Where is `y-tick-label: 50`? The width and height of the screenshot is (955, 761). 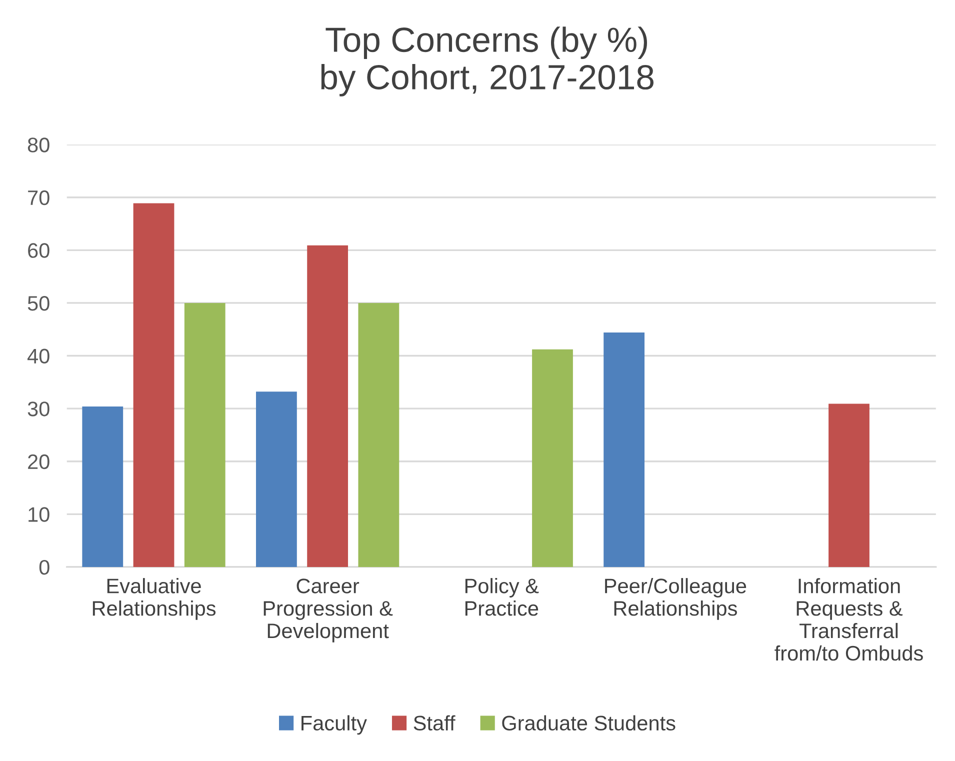 y-tick-label: 50 is located at coordinates (39, 303).